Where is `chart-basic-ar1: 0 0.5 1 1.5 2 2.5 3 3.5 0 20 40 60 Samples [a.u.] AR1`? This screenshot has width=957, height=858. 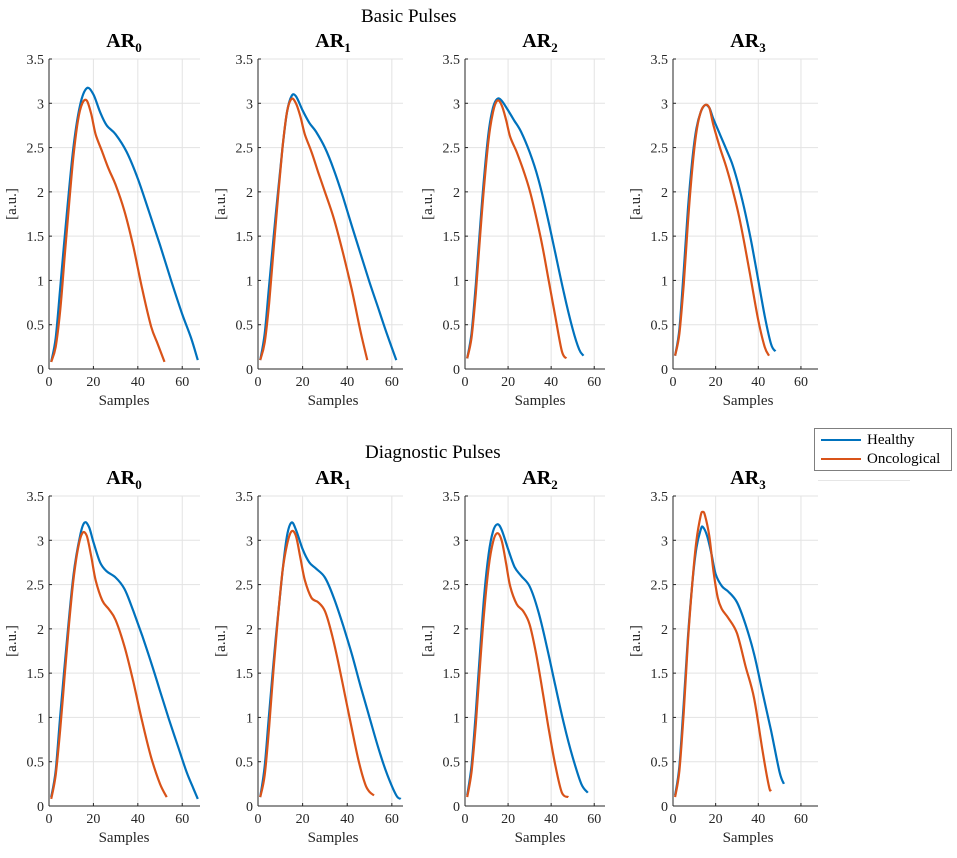
chart-basic-ar1: 0 0.5 1 1.5 2 2.5 3 3.5 0 20 40 60 Samples [a.u.] AR1 is located at coordinates (308, 219).